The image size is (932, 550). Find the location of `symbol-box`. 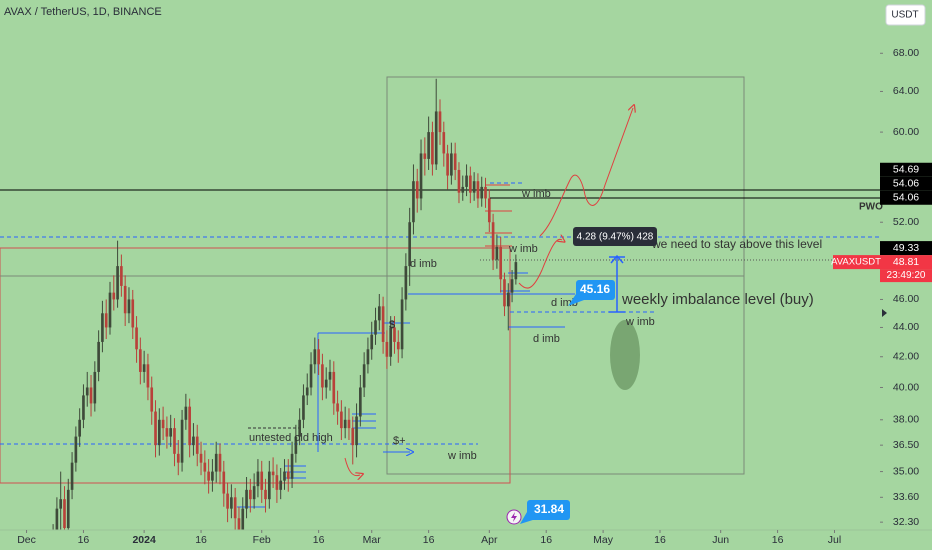

symbol-box is located at coordinates (856, 262).